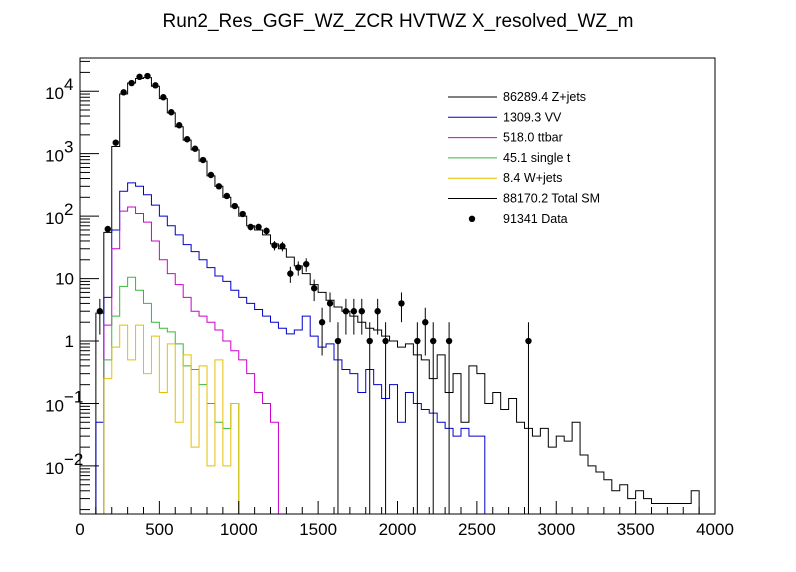  What do you see at coordinates (535, 219) in the screenshot?
I see `legend-label: 91341 Data` at bounding box center [535, 219].